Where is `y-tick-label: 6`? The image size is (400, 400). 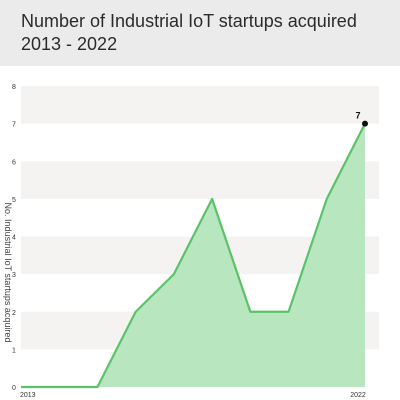
y-tick-label: 6 is located at coordinates (14, 162).